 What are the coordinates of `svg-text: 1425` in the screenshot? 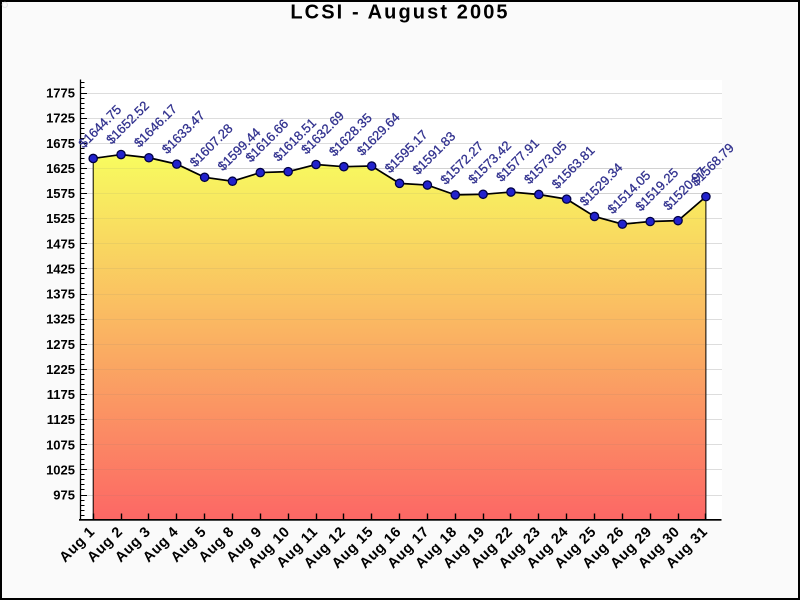 It's located at (60, 268).